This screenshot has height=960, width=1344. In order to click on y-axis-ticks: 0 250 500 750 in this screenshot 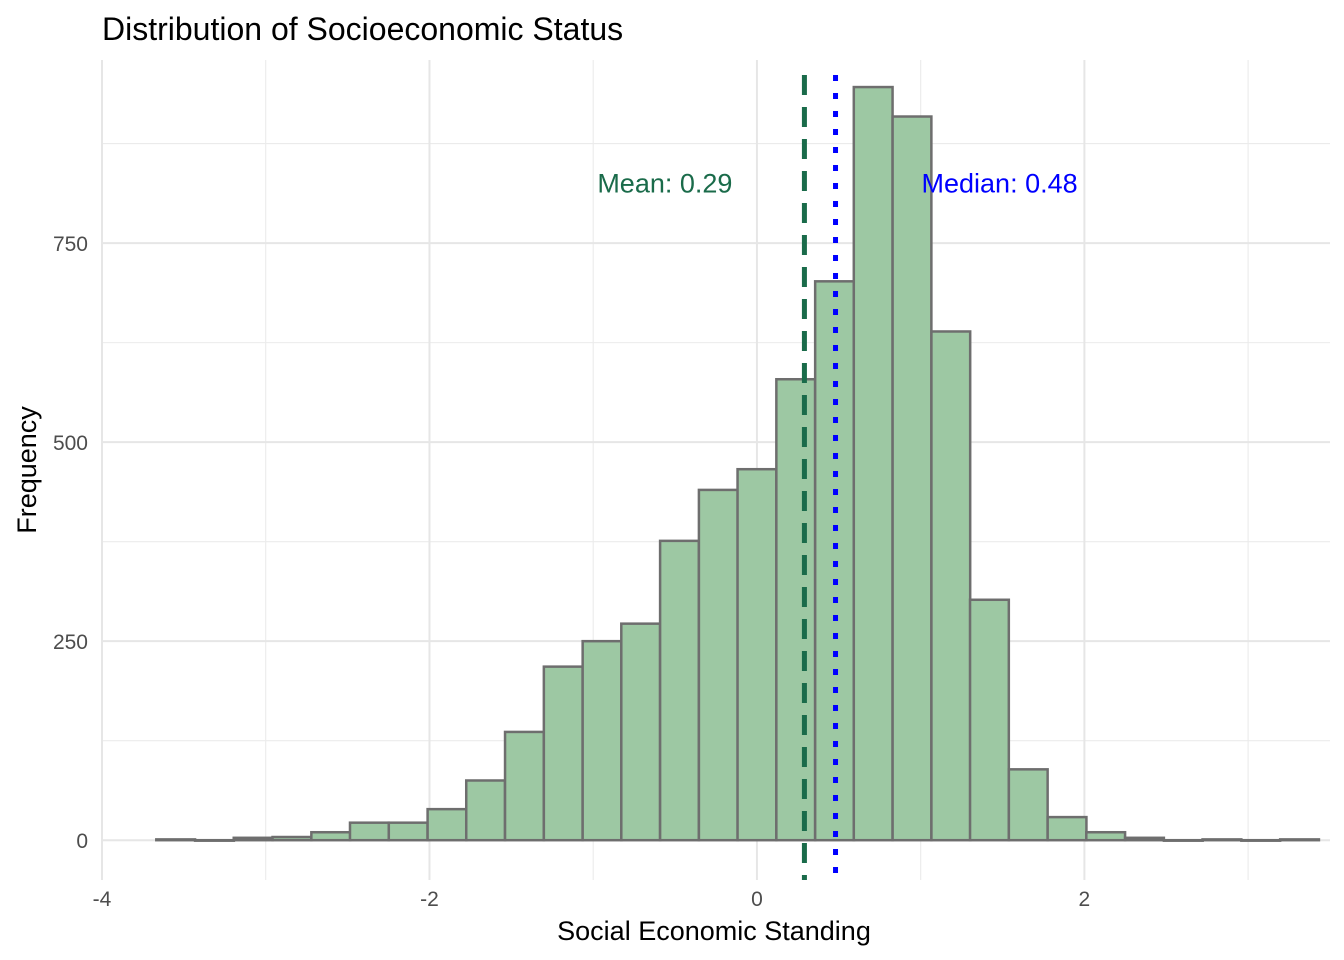, I will do `click(70, 543)`.